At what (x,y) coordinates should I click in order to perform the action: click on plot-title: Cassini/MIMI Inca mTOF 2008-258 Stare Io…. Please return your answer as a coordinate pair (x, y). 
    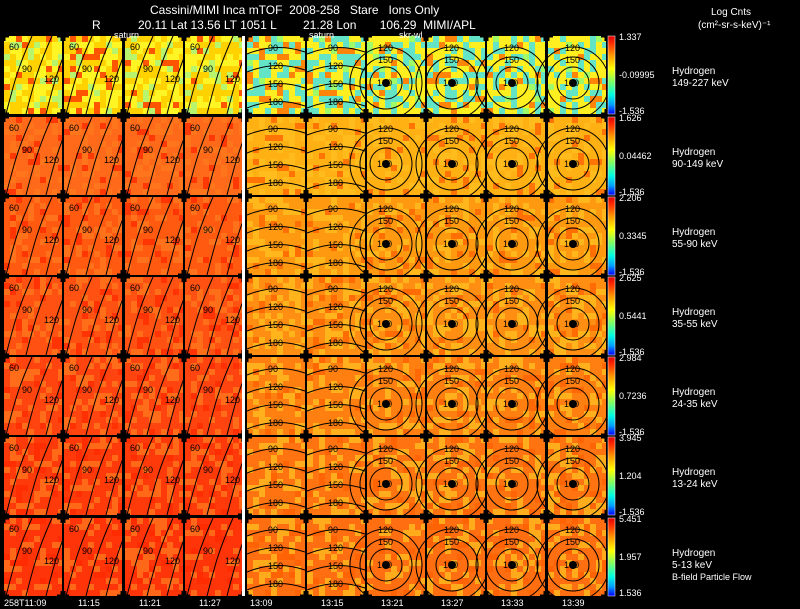
    Looking at the image, I should click on (295, 10).